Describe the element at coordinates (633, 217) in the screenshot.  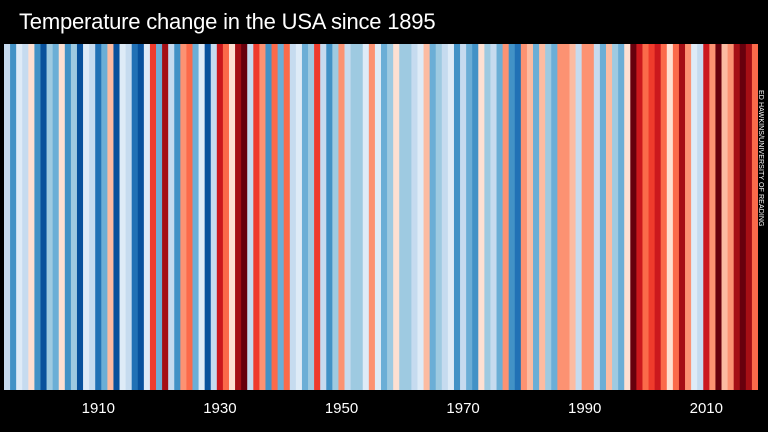
I see `stripe-1998` at that location.